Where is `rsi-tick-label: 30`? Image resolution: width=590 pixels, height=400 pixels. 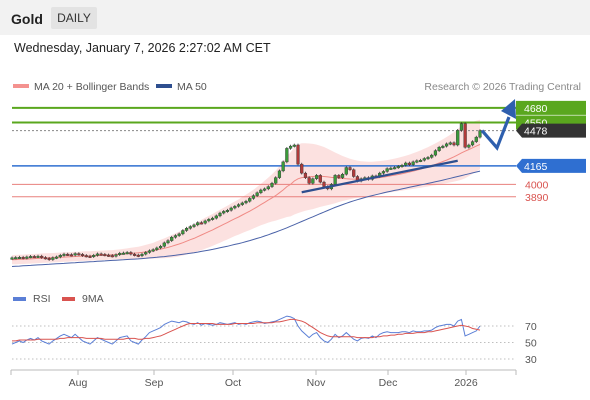 rsi-tick-label: 30 is located at coordinates (531, 360).